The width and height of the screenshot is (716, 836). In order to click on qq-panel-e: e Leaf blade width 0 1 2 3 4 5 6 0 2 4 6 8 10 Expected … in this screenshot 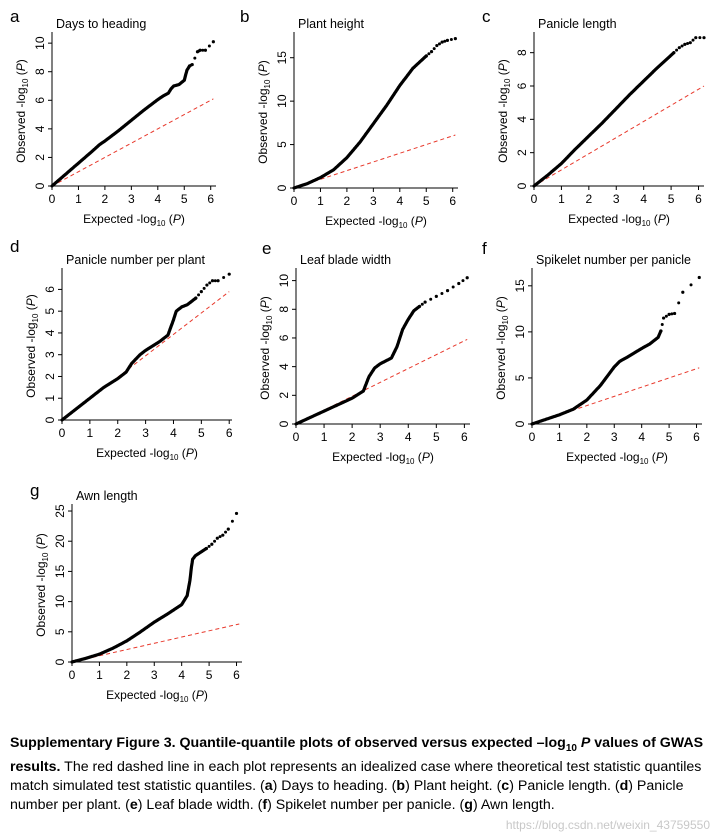, I will do `click(364, 352)`.